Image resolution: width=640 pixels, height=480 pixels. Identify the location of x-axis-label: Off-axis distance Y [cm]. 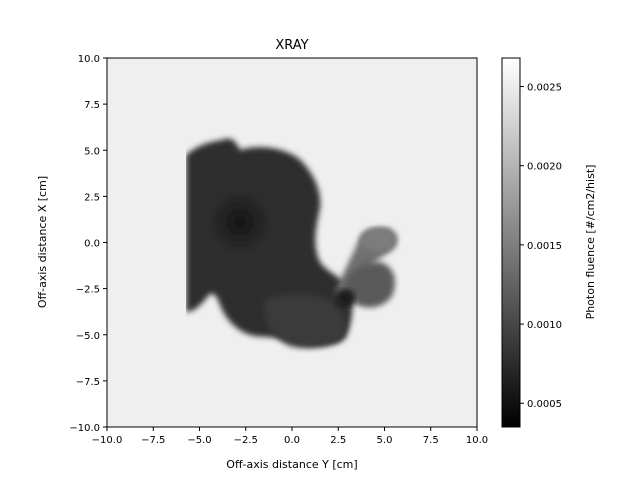
(291, 464).